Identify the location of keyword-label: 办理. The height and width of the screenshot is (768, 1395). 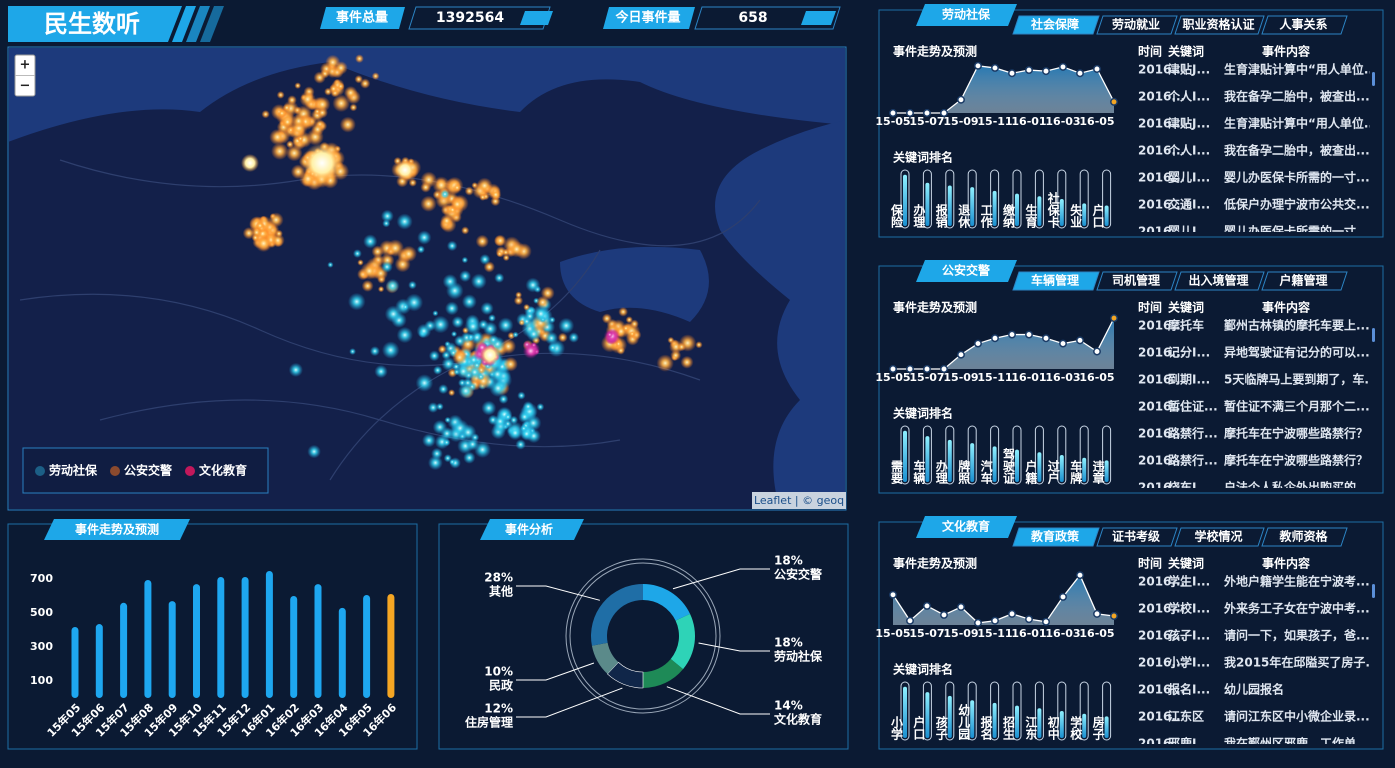
(941, 472).